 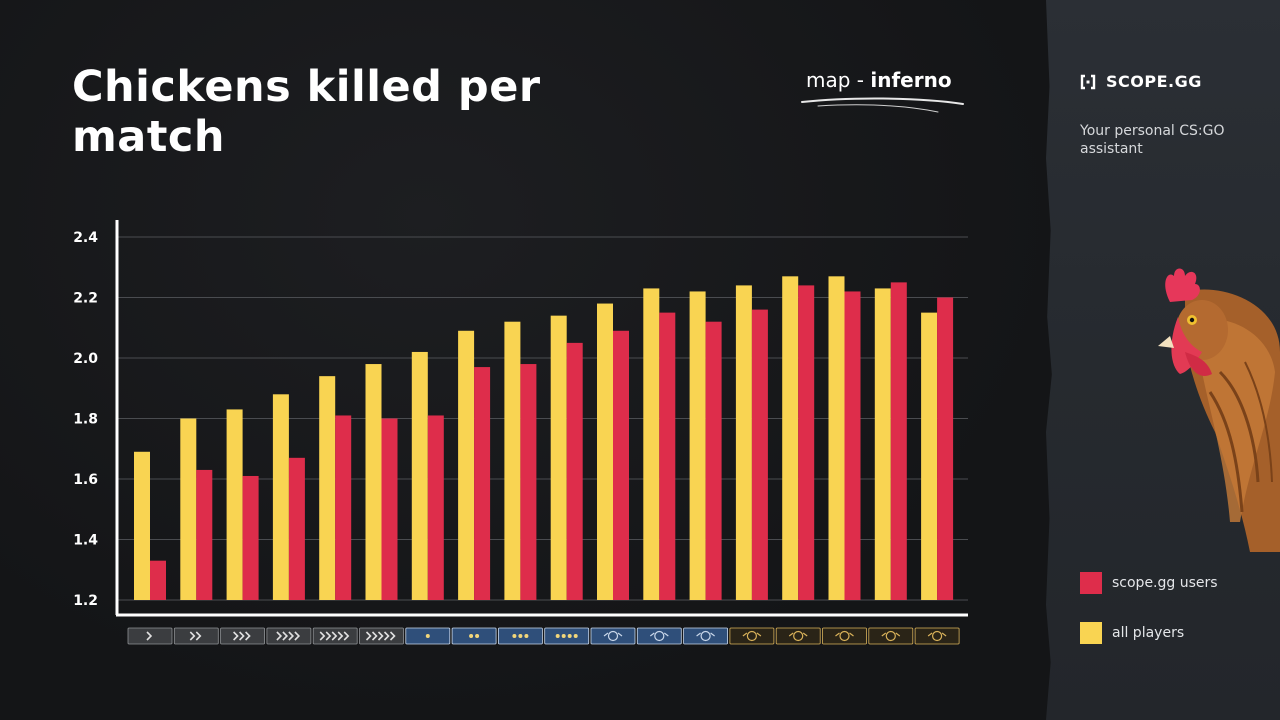 What do you see at coordinates (1088, 81) in the screenshot?
I see `scope-logo-icon` at bounding box center [1088, 81].